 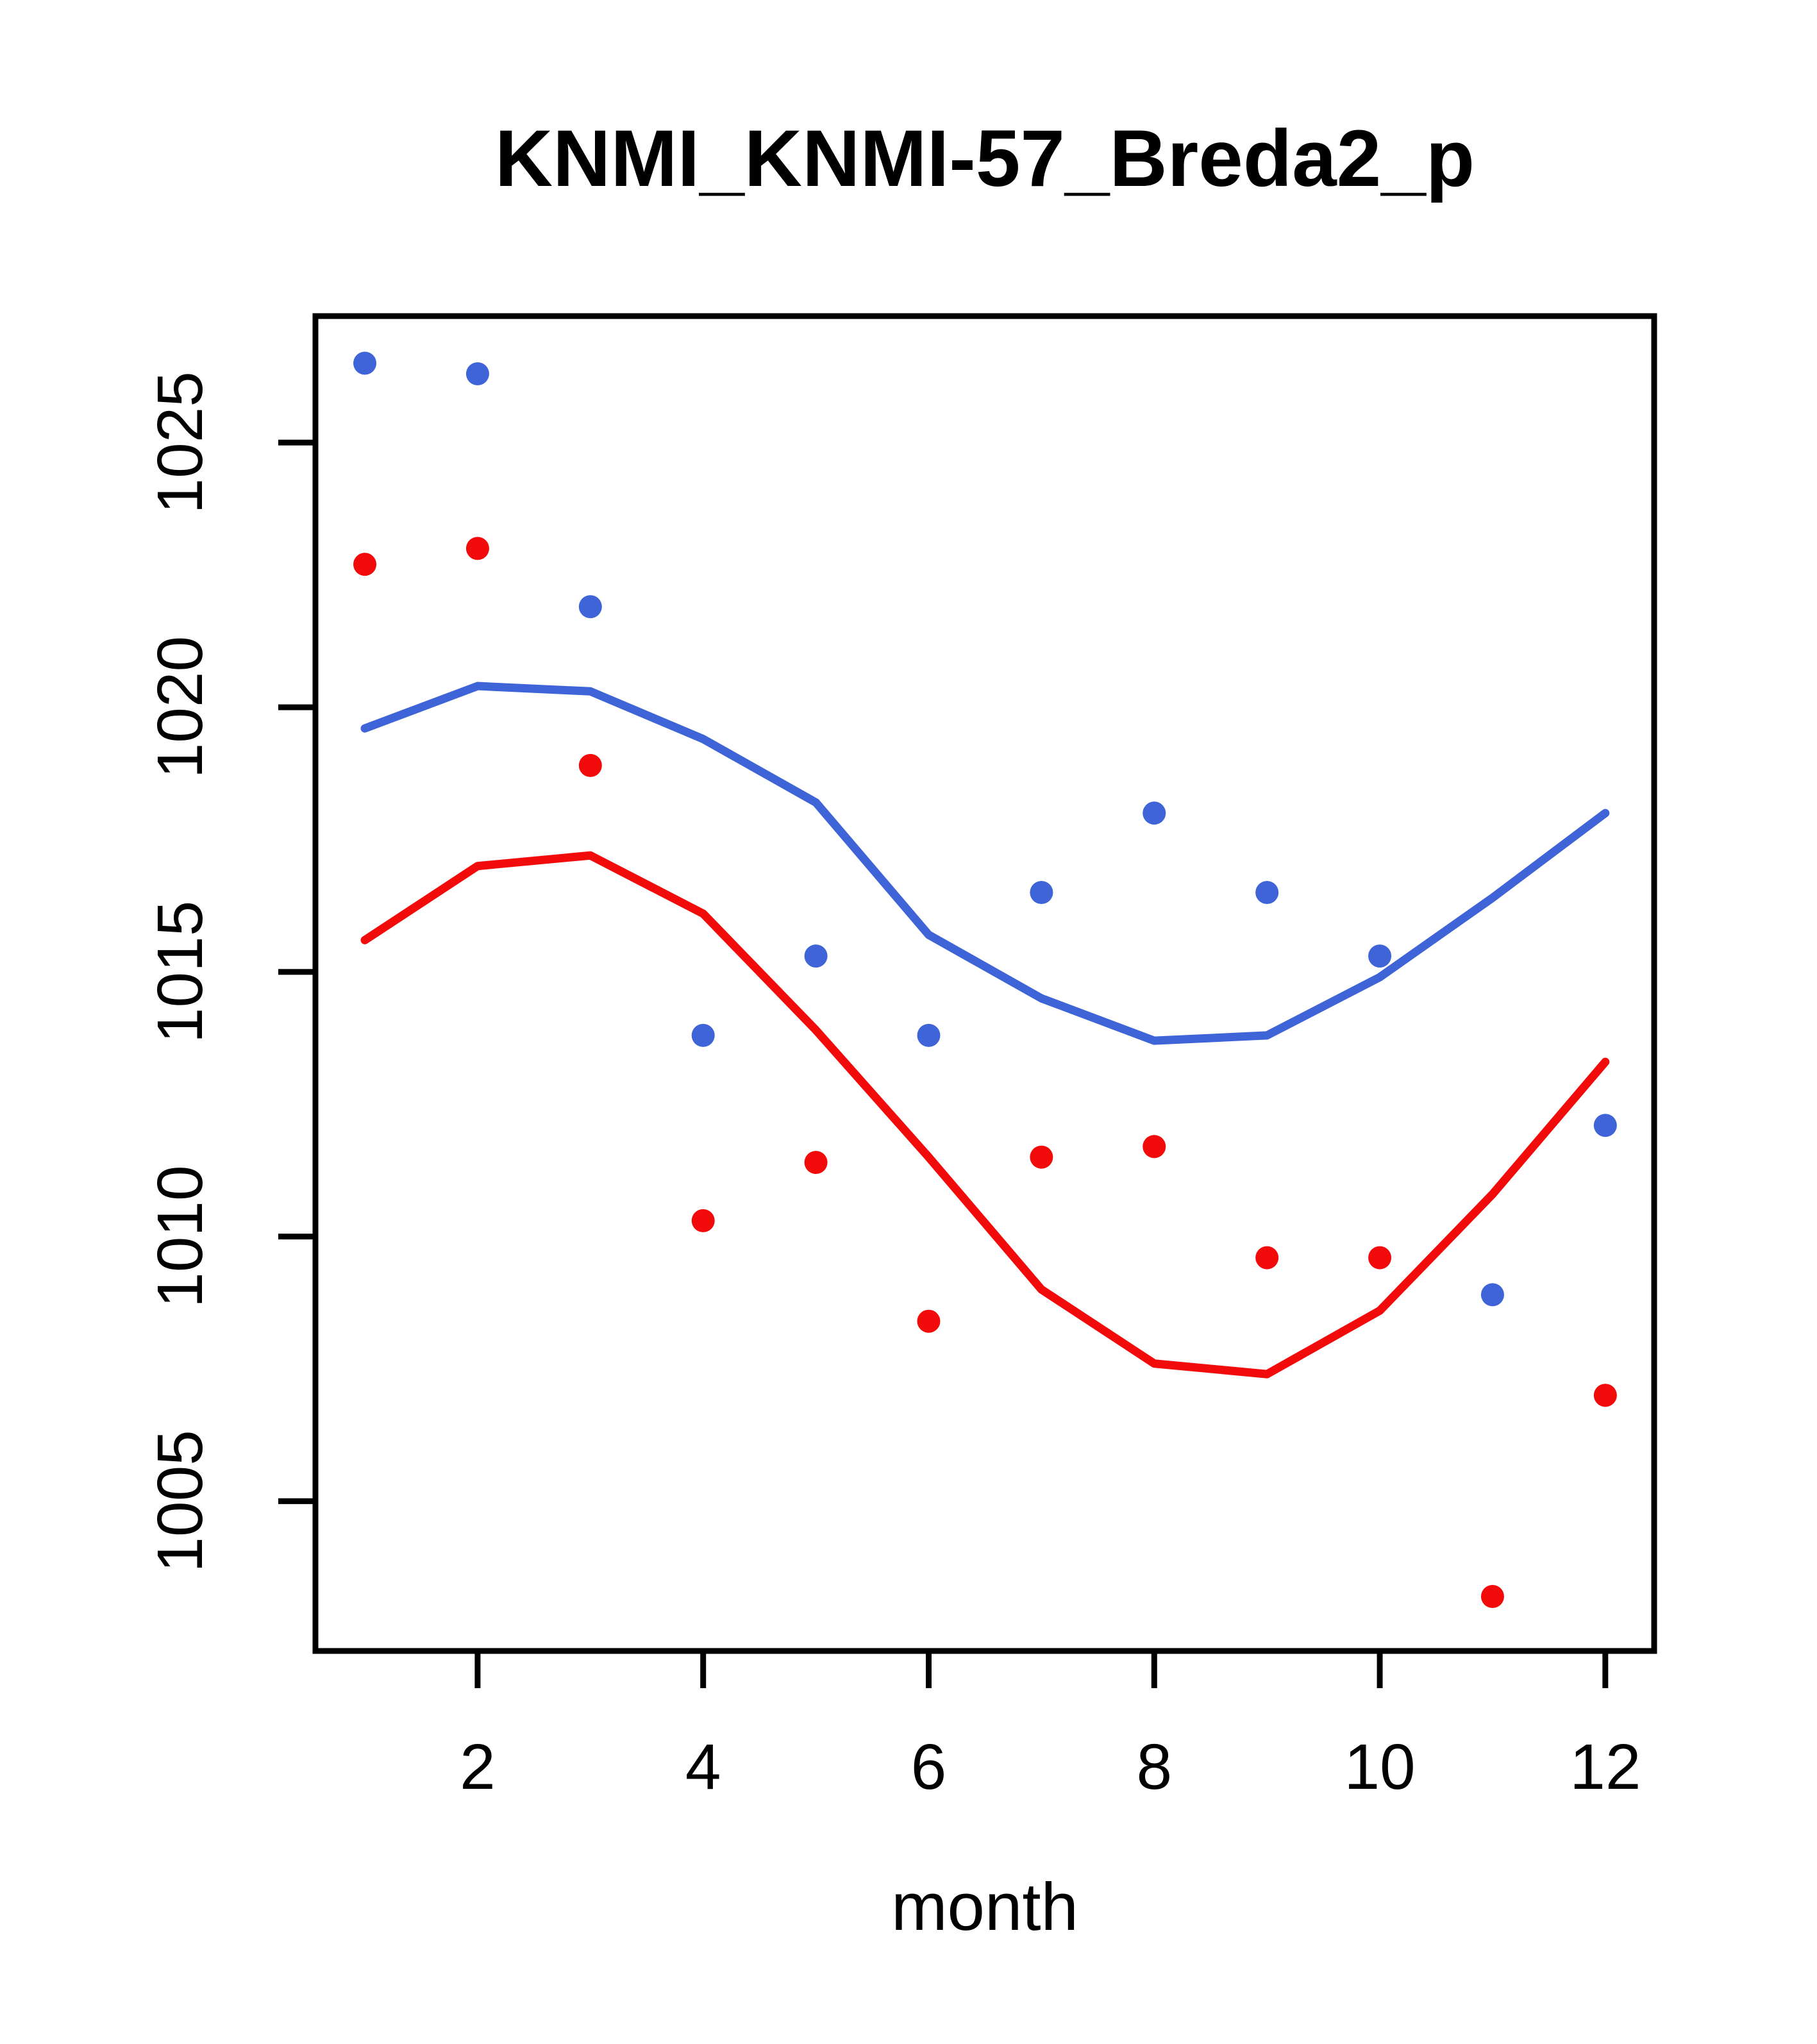 What do you see at coordinates (1154, 1767) in the screenshot?
I see `x-tick-label: 8` at bounding box center [1154, 1767].